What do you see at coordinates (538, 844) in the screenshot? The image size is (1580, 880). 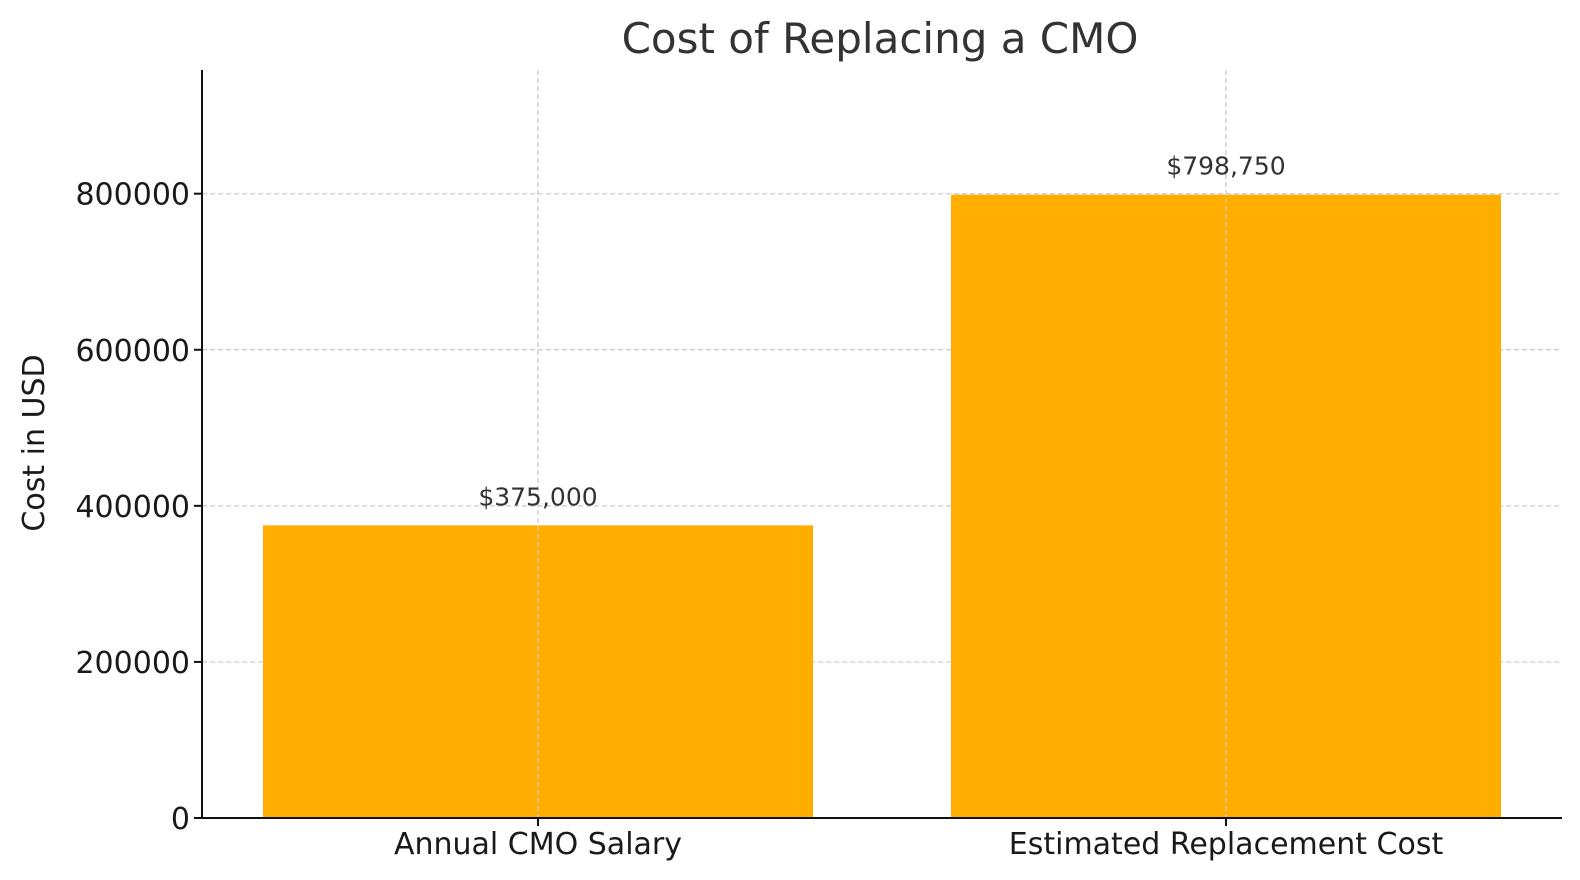 I see `x-tick-label-0: Annual CMO Salary` at bounding box center [538, 844].